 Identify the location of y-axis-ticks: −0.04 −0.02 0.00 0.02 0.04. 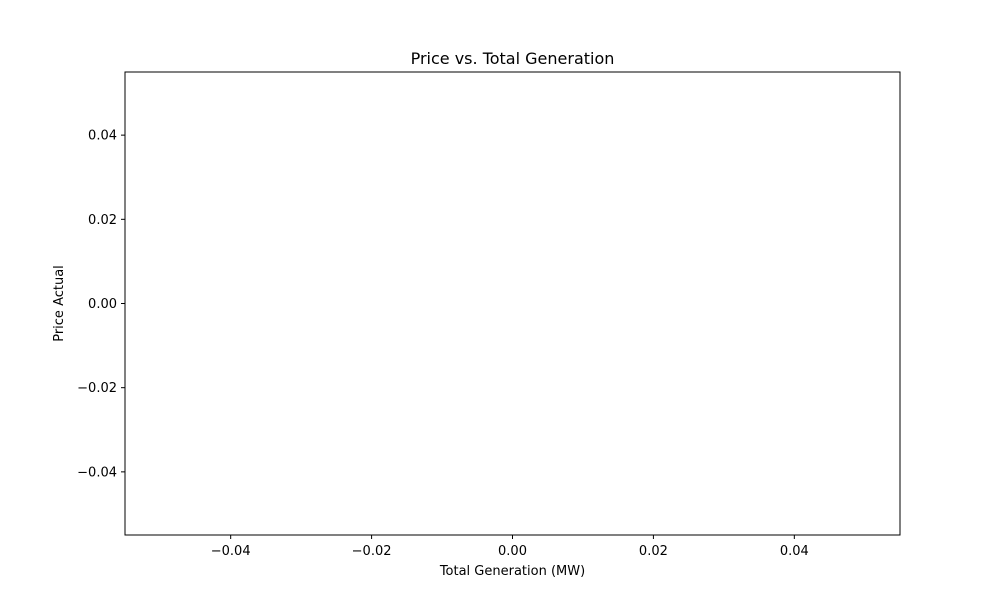
(101, 304).